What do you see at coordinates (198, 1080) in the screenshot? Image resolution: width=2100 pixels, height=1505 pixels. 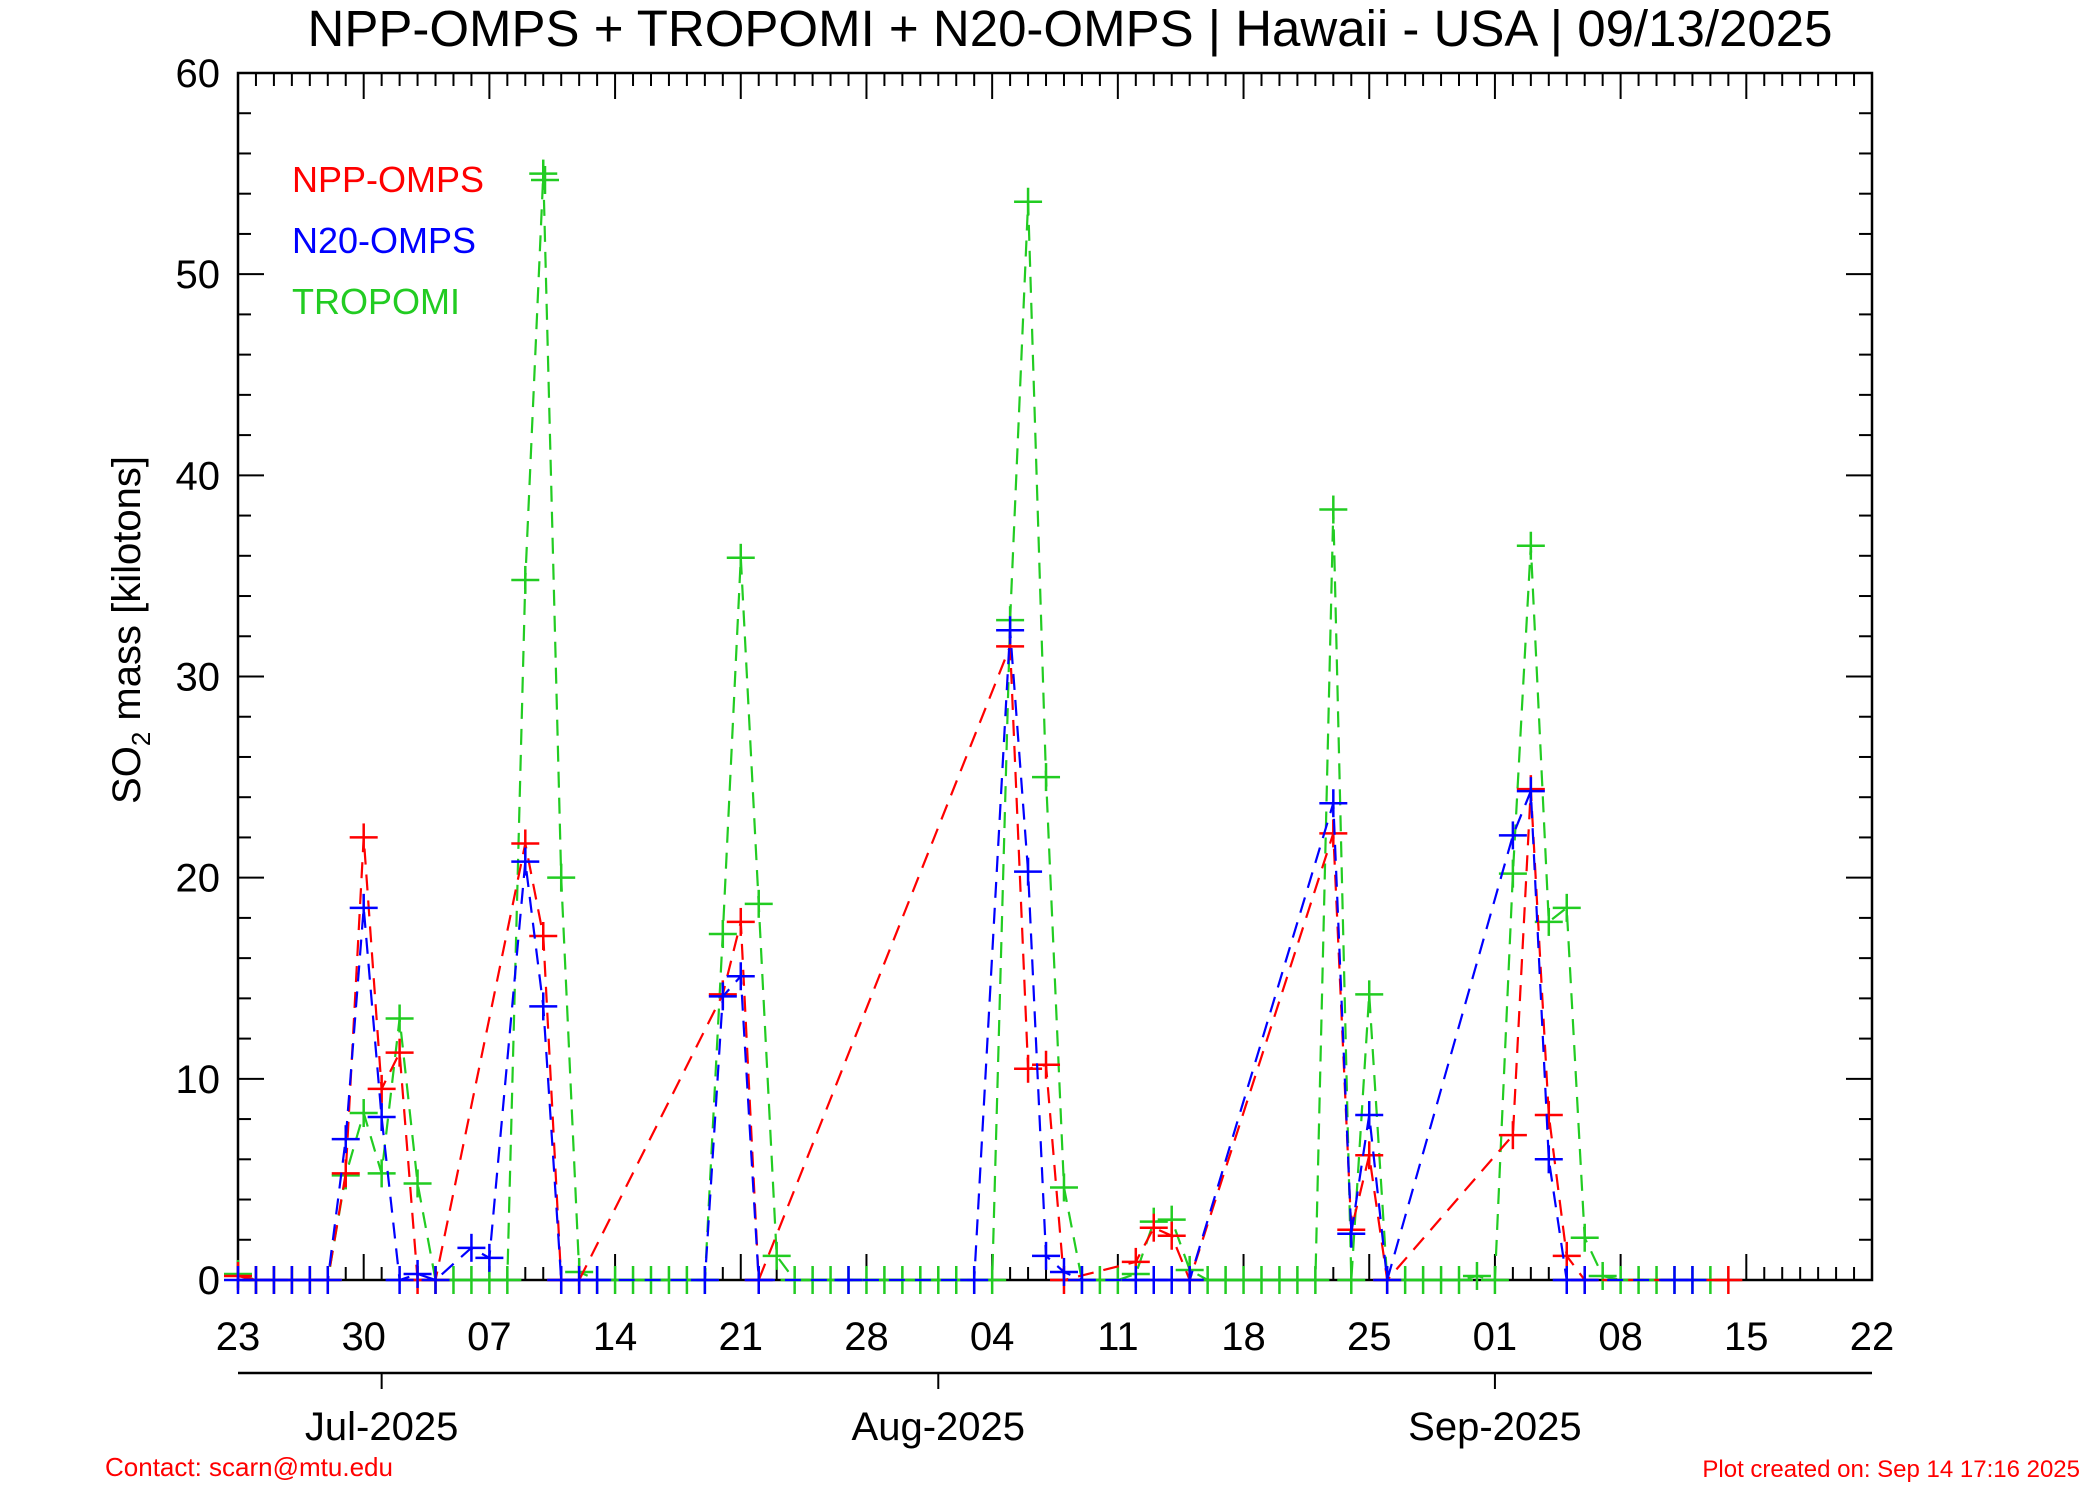 I see `y-tick-label: 10` at bounding box center [198, 1080].